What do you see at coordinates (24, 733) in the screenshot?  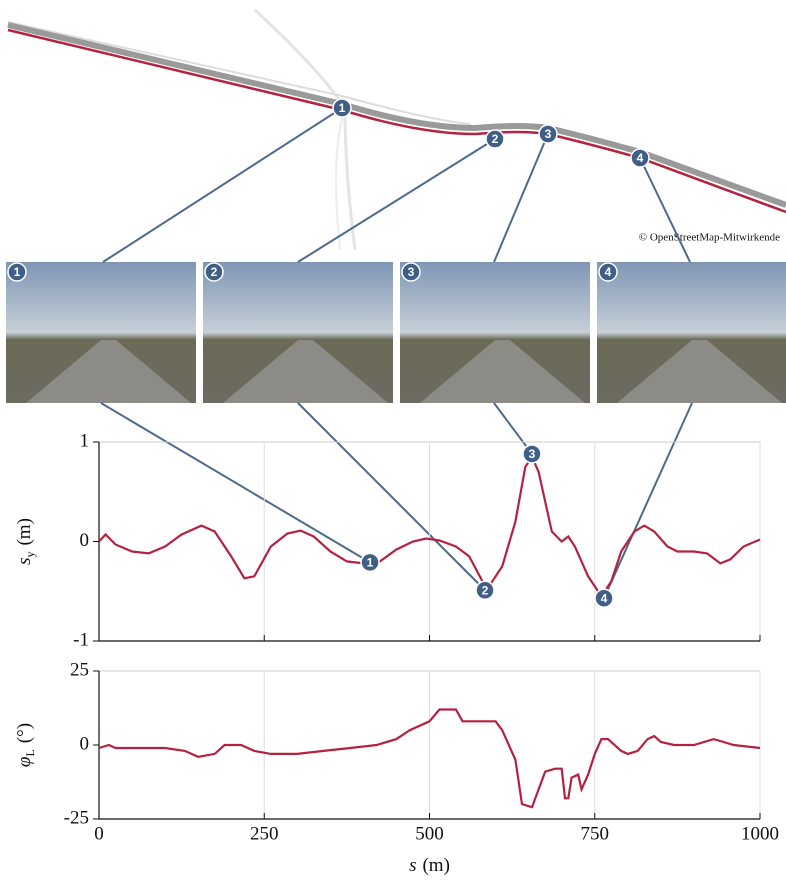 I see `y-label-unit: (°)` at bounding box center [24, 733].